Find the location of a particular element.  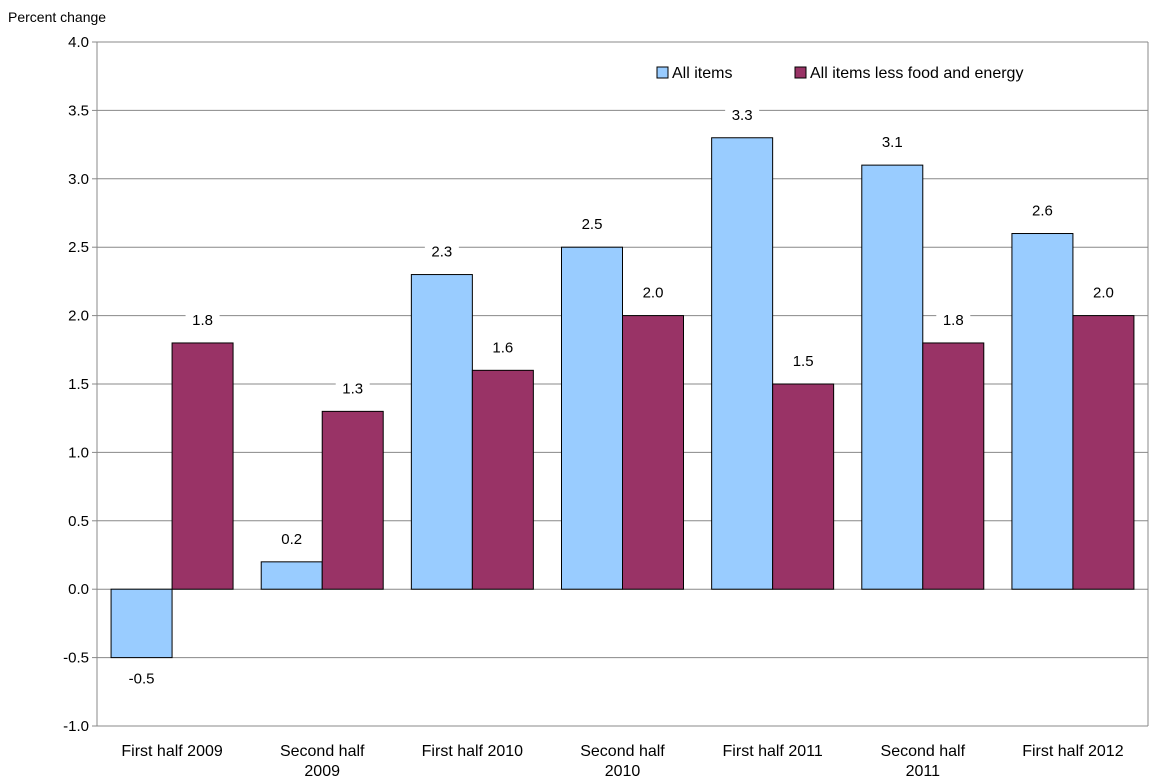

y-tick-label: -1.0 is located at coordinates (76, 726).